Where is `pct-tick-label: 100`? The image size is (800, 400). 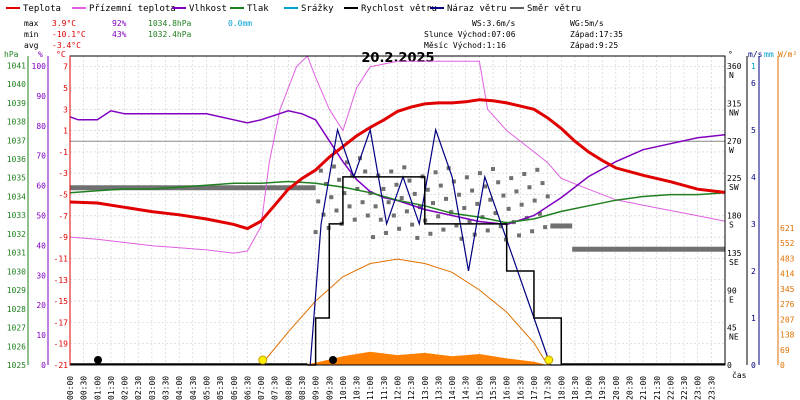
pct-tick-label: 100 is located at coordinates (39, 66).